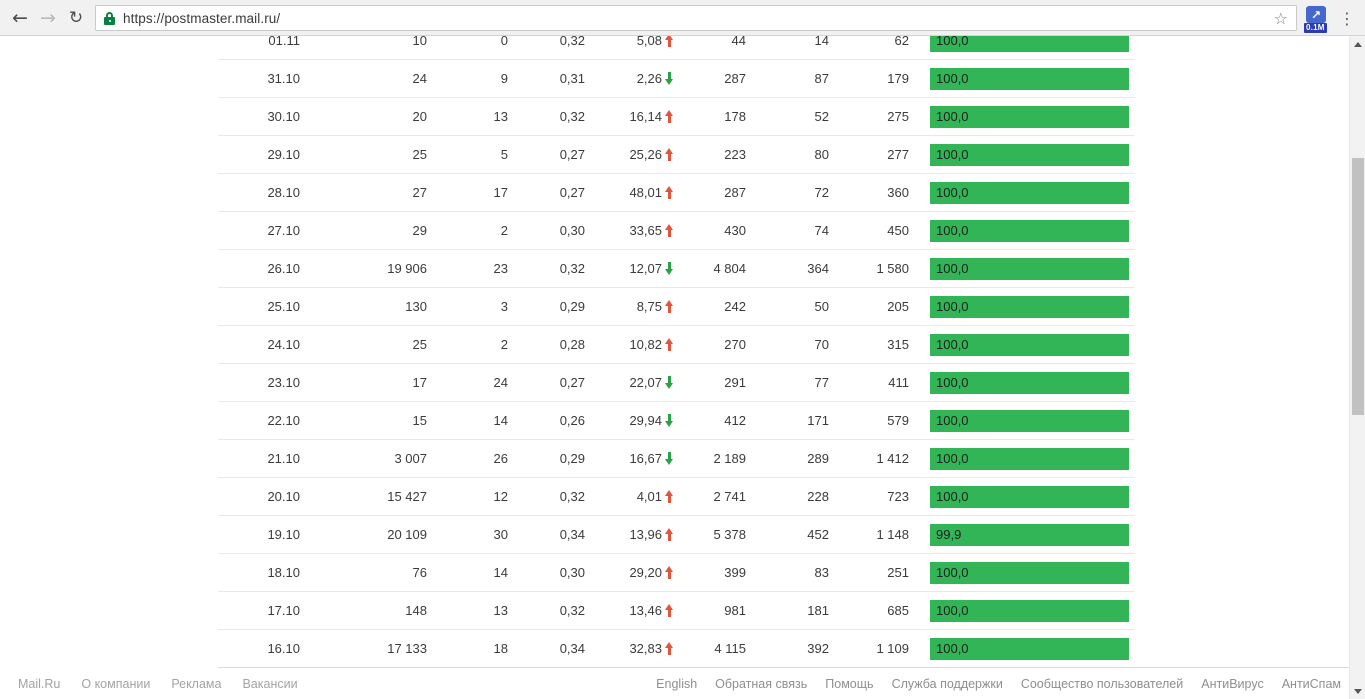  I want to click on value-cell: 52, so click(821, 116).